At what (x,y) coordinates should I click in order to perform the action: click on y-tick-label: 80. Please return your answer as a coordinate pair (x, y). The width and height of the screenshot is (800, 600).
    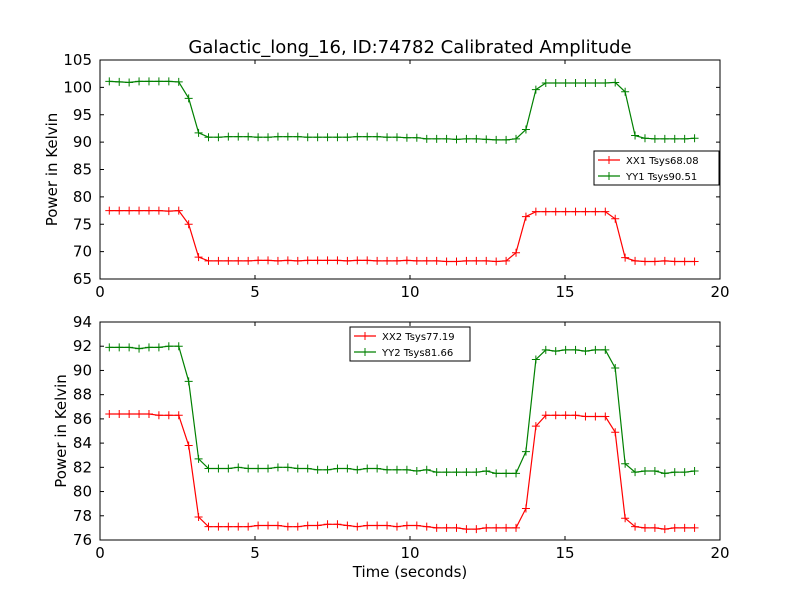
    Looking at the image, I should click on (82, 197).